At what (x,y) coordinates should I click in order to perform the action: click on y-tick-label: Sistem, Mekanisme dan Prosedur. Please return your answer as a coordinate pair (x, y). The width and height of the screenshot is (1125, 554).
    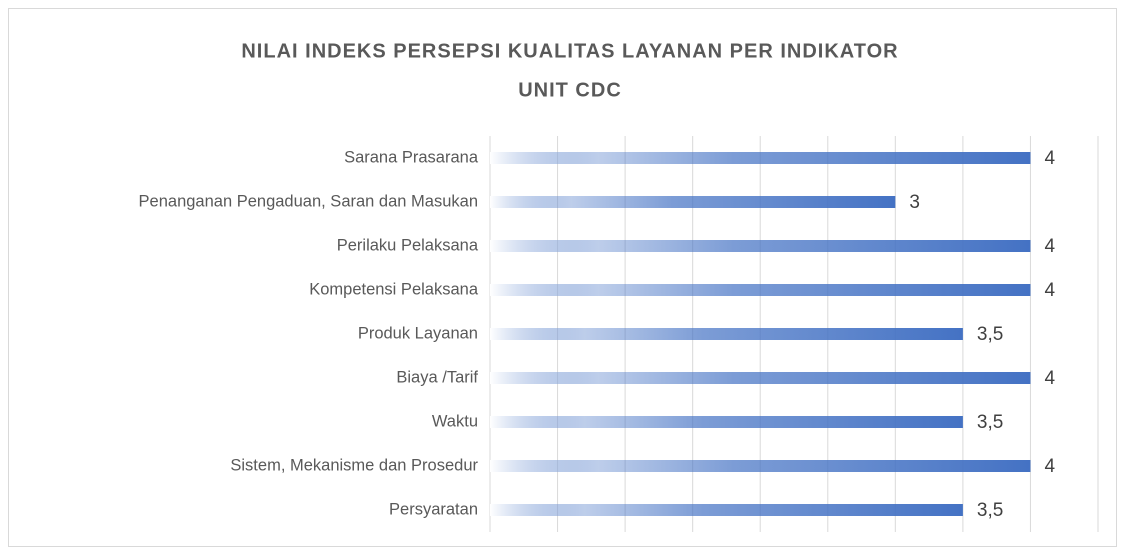
    Looking at the image, I should click on (354, 465).